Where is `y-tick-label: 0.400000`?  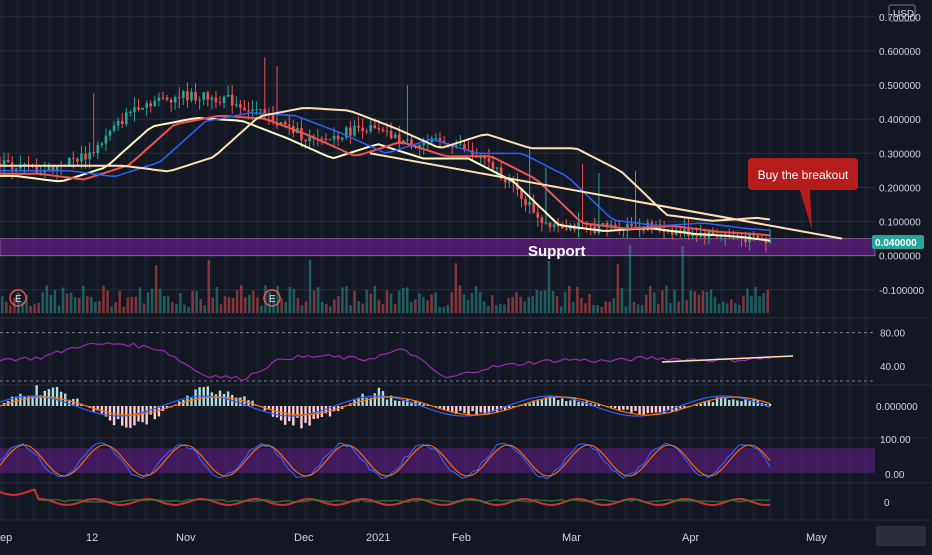
y-tick-label: 0.400000 is located at coordinates (900, 120).